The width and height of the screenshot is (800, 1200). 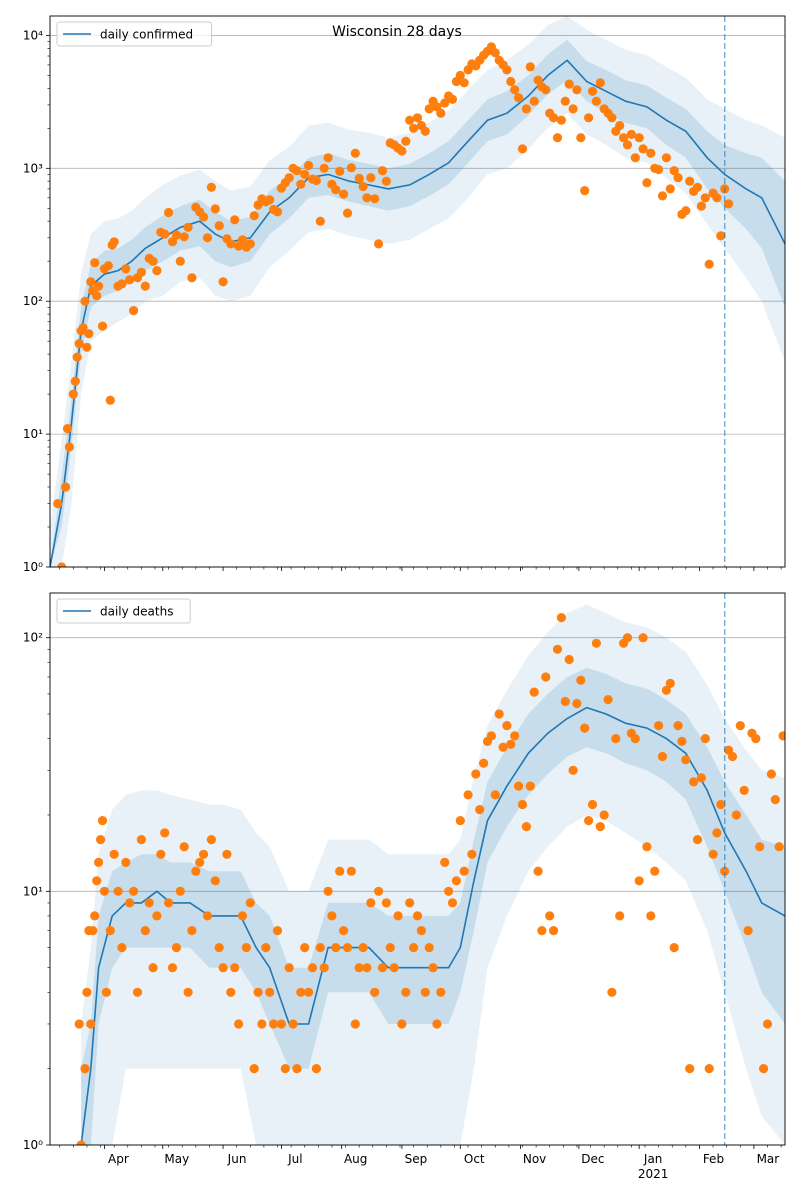 I want to click on confirmed-chart-title: Wisconsin 28 days, so click(x=397, y=32).